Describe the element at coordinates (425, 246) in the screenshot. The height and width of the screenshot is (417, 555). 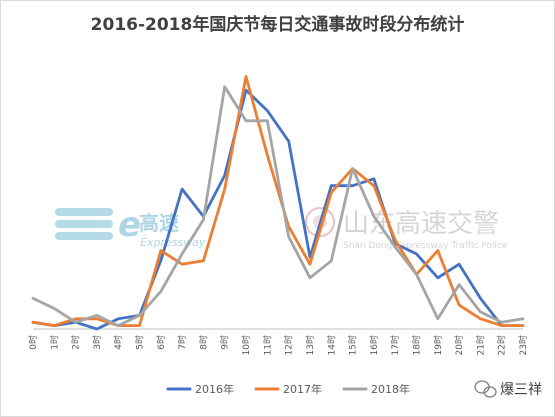
I see `watermark-center-sub: Shan Dong Expressway Traffic Police` at that location.